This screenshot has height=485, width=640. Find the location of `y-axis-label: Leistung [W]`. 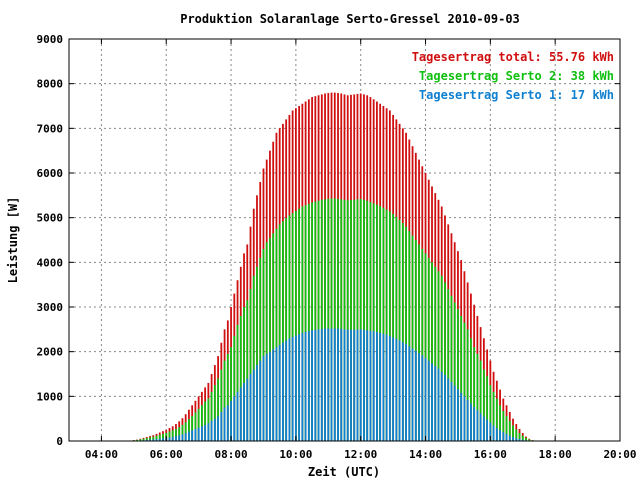

y-axis-label: Leistung [W] is located at coordinates (13, 240).